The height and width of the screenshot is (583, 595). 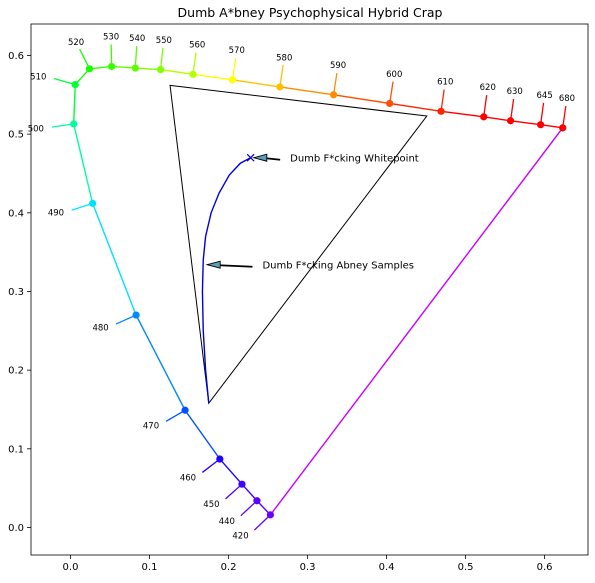 What do you see at coordinates (16, 213) in the screenshot?
I see `y-tick-label: 0.4` at bounding box center [16, 213].